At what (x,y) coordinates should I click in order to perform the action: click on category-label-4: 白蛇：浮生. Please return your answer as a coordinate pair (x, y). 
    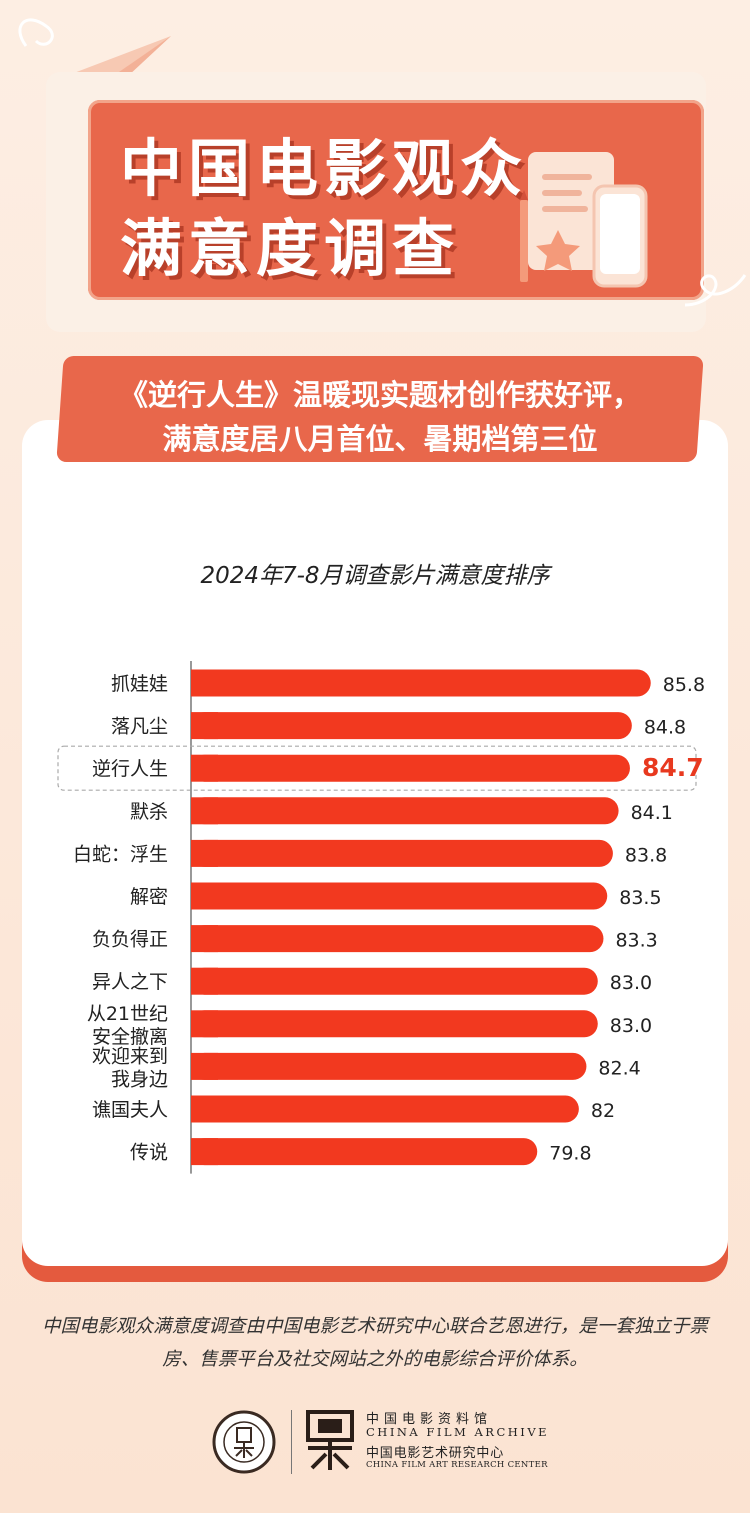
    Looking at the image, I should click on (120, 854).